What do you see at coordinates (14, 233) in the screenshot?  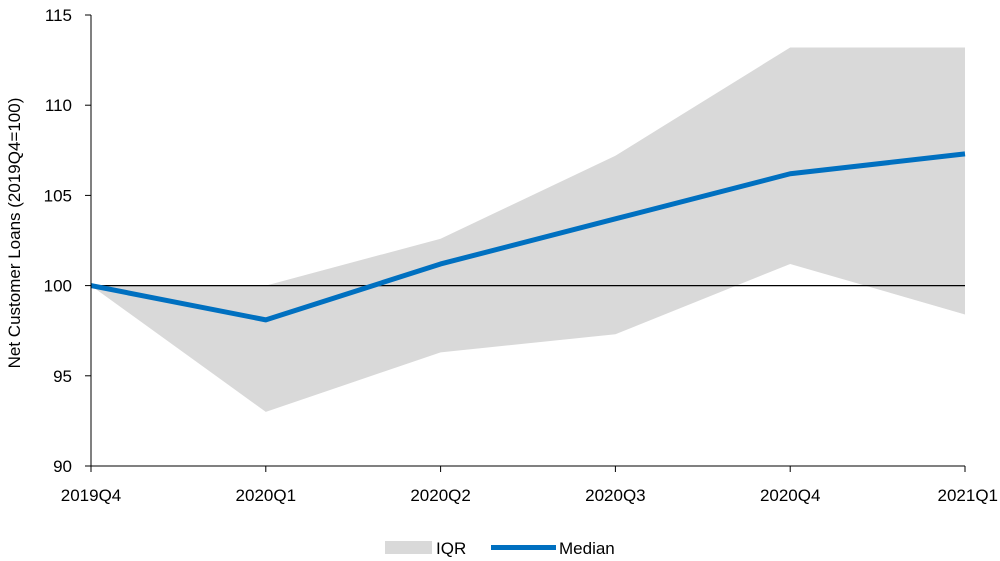 I see `y-axis-label: Net Customer Loans (2019Q4=100)` at bounding box center [14, 233].